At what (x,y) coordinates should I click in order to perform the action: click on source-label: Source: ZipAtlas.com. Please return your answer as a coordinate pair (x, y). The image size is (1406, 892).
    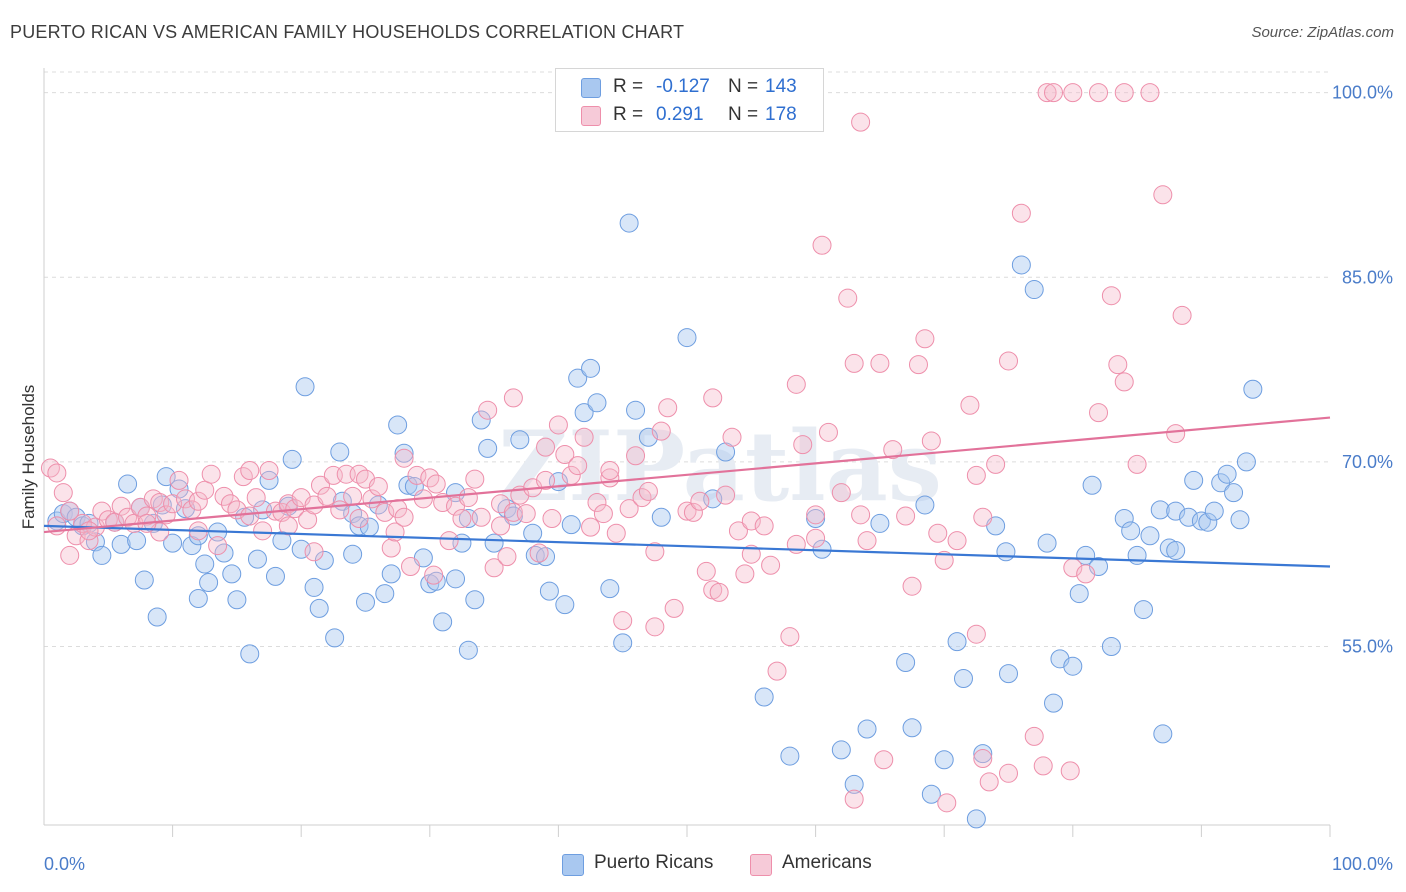
    Looking at the image, I should click on (1322, 32).